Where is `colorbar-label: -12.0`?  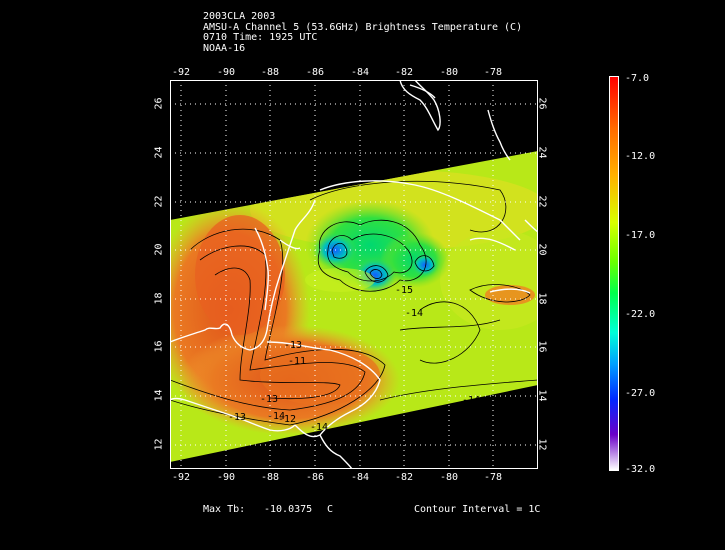
colorbar-label: -12.0 is located at coordinates (640, 156).